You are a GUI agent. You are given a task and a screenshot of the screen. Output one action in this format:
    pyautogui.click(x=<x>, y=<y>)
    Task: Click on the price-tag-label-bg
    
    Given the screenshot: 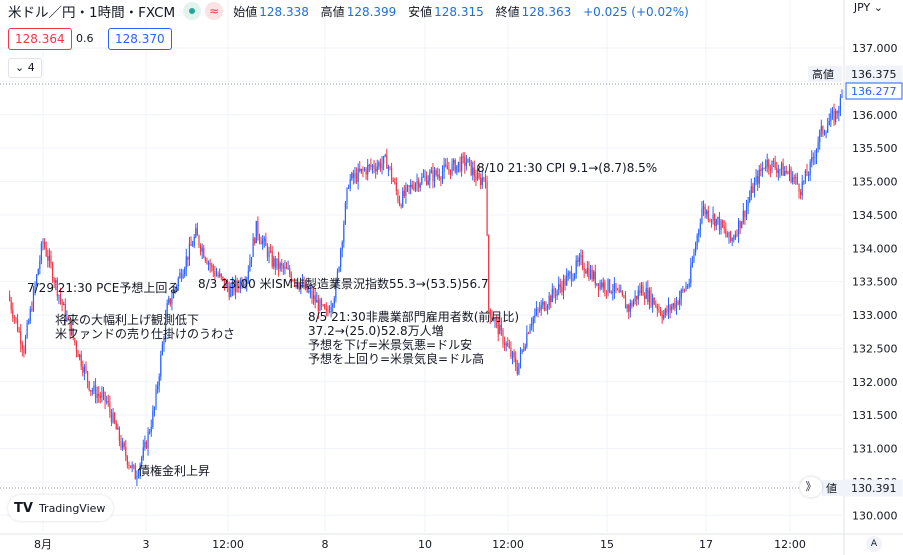 What is the action you would take?
    pyautogui.click(x=825, y=74)
    